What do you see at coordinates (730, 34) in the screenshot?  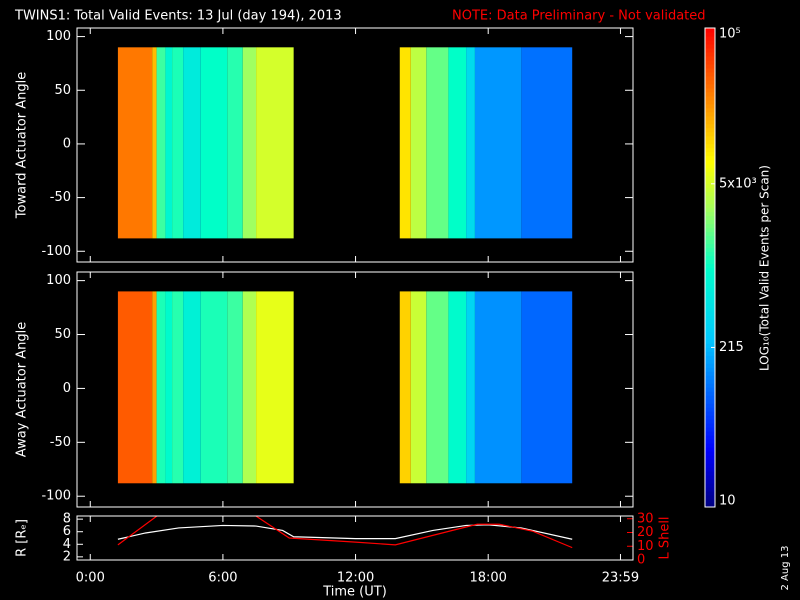 I see `colorbar-tick-label: 10⁵` at bounding box center [730, 34].